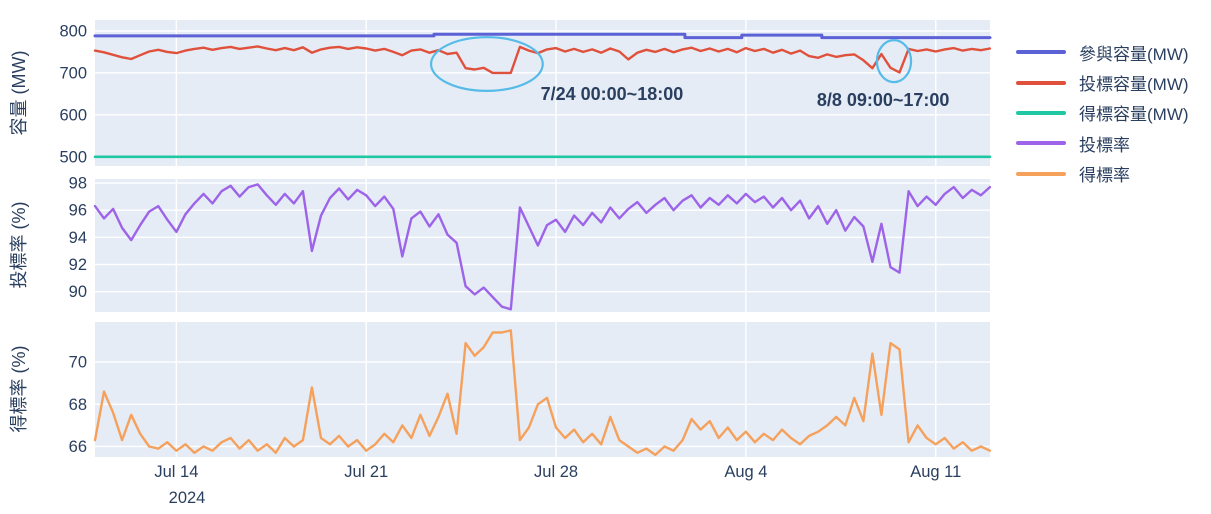 The width and height of the screenshot is (1211, 514). What do you see at coordinates (1134, 115) in the screenshot?
I see `legend-label: 得標容量(MW)` at bounding box center [1134, 115].